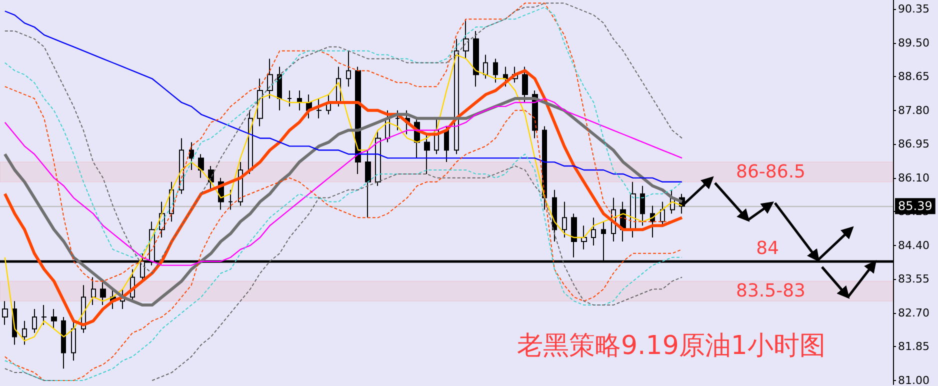 This screenshot has height=386, width=938. Describe the element at coordinates (914, 245) in the screenshot. I see `y-tick-label: 84.40` at that location.